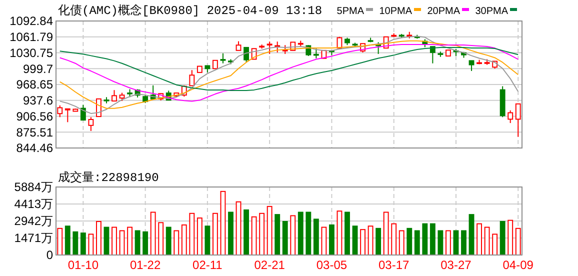 This screenshot has height=276, width=578. Describe the element at coordinates (332, 265) in the screenshot. I see `x-tick-label: 03-05` at that location.